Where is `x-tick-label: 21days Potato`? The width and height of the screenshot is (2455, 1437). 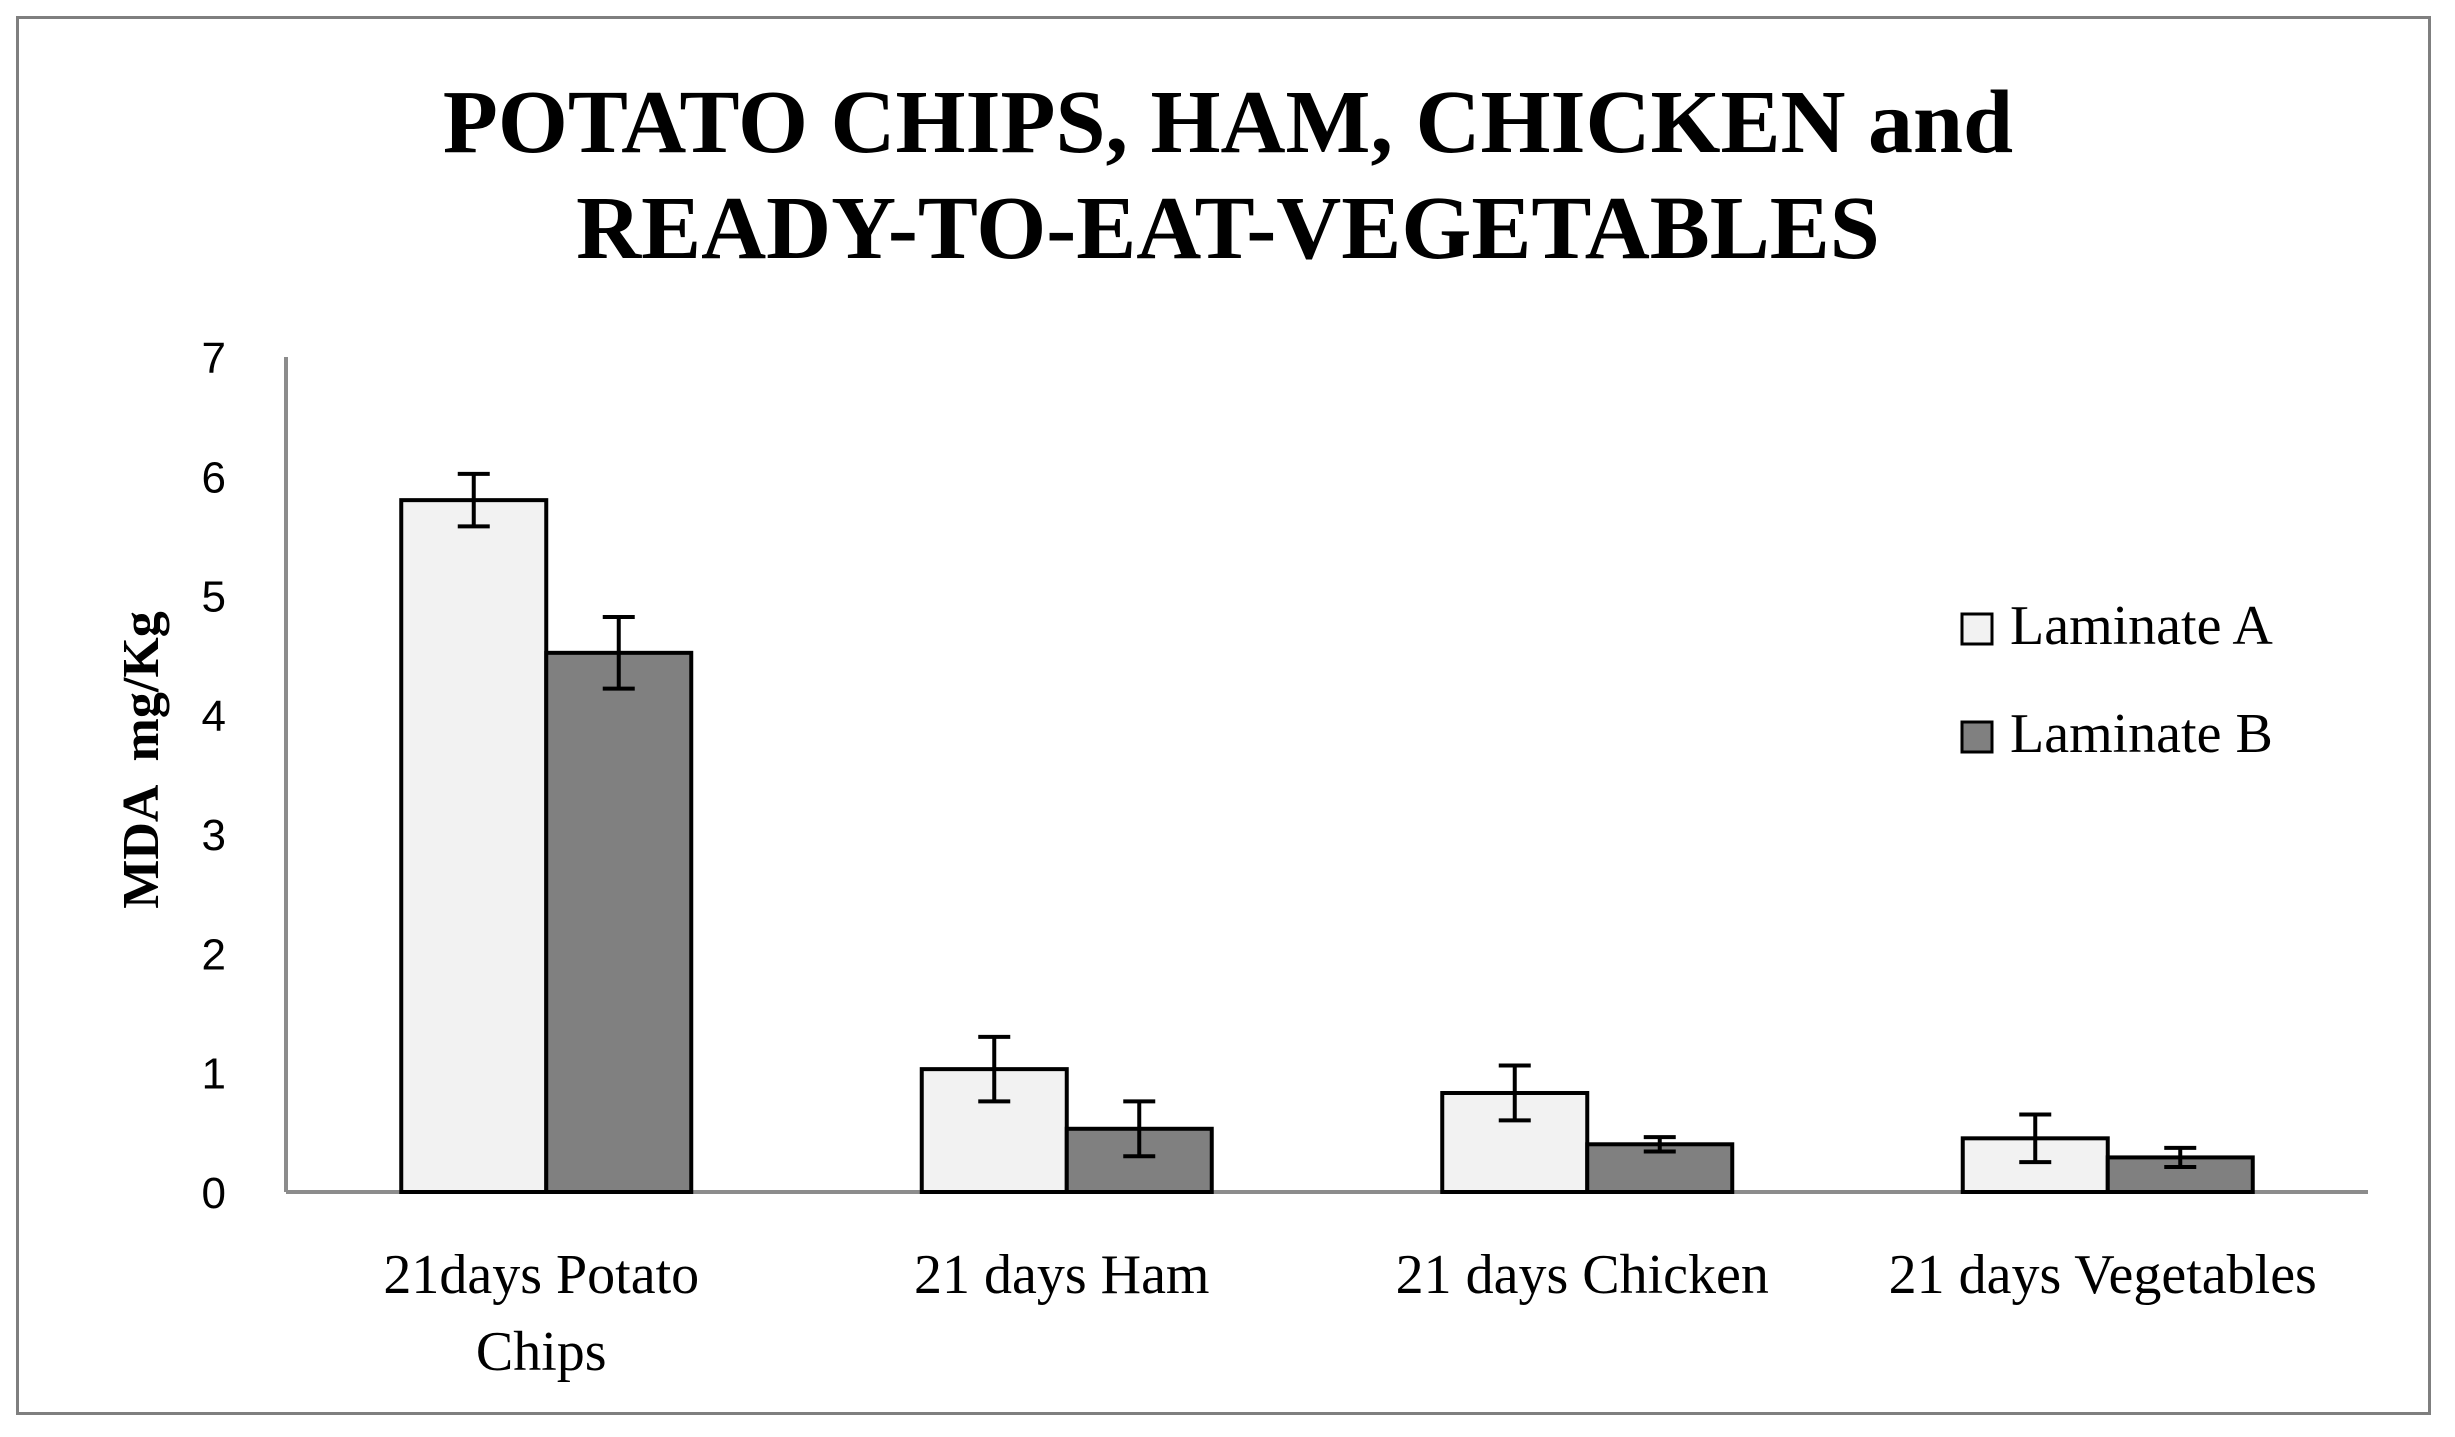 x-tick-label: 21days Potato is located at coordinates (541, 1275).